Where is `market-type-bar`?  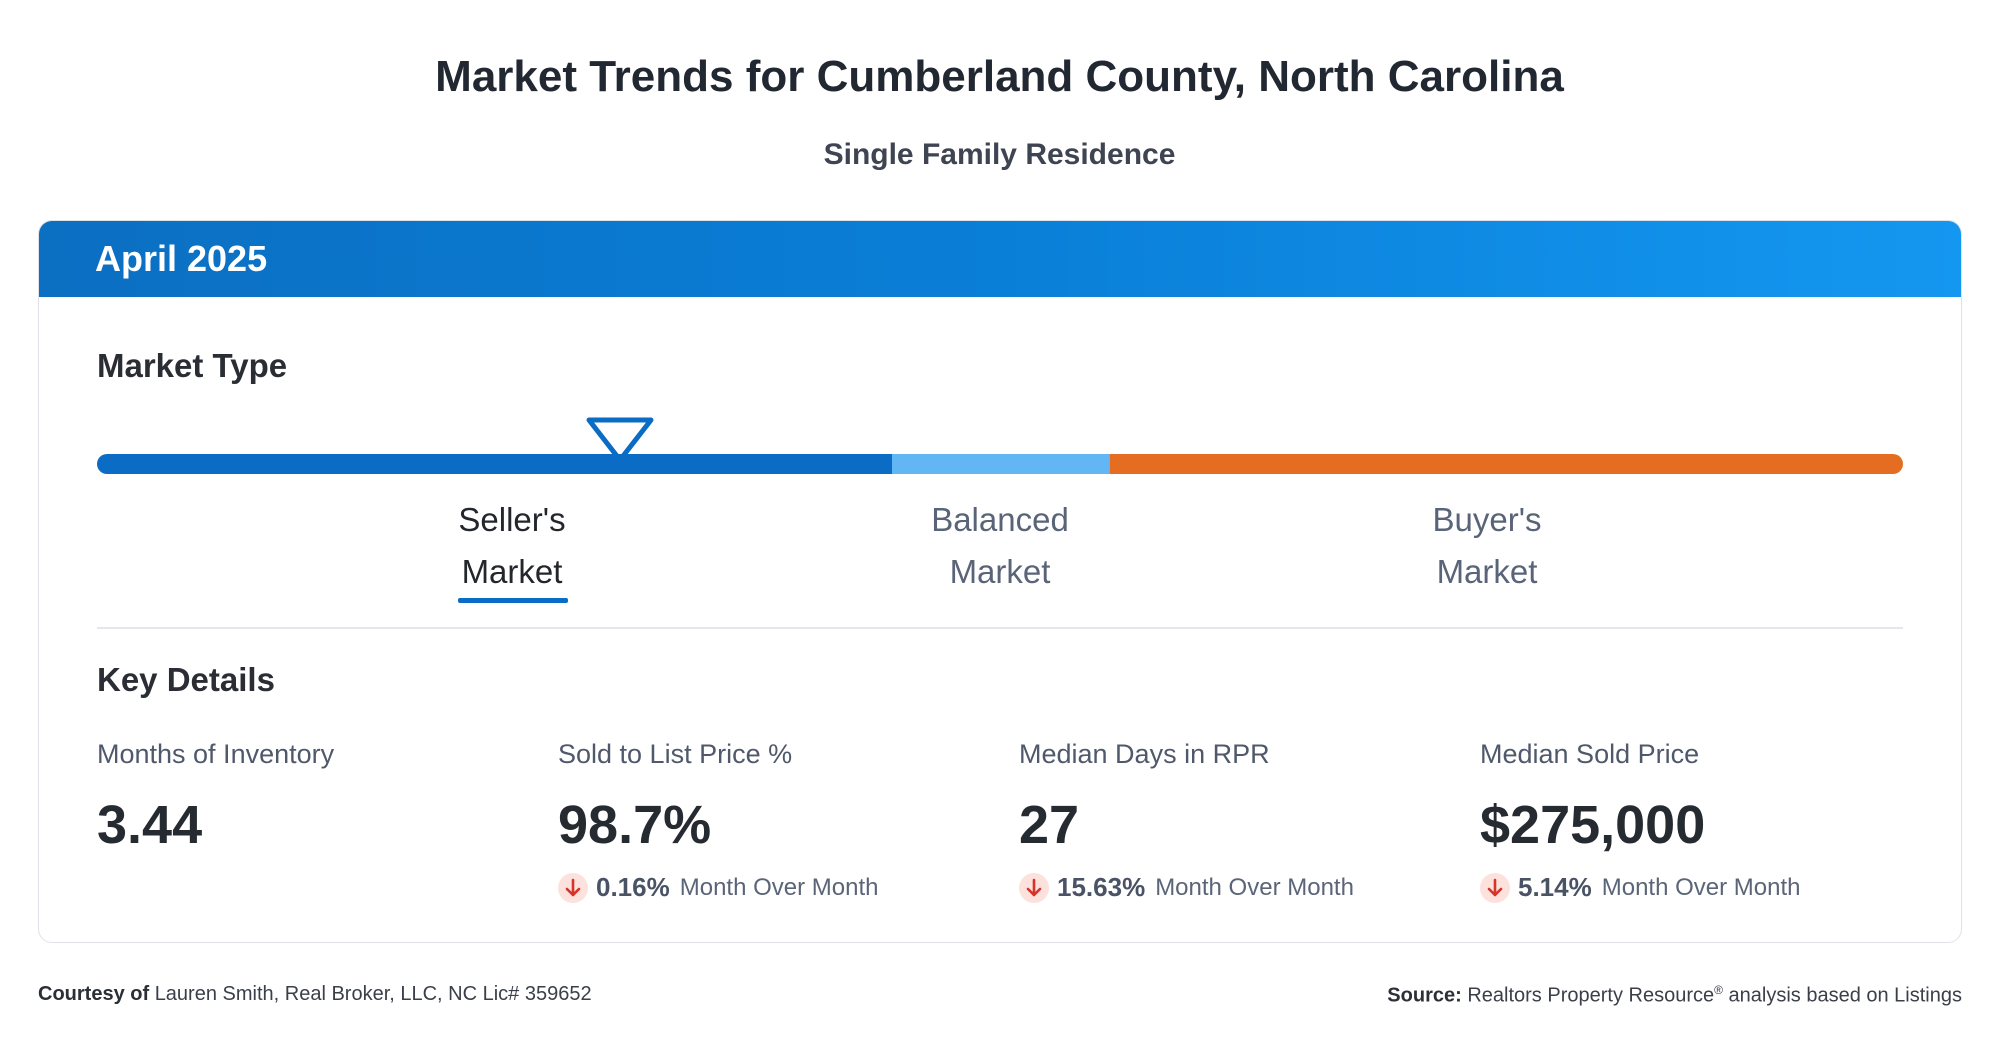
market-type-bar is located at coordinates (1000, 464).